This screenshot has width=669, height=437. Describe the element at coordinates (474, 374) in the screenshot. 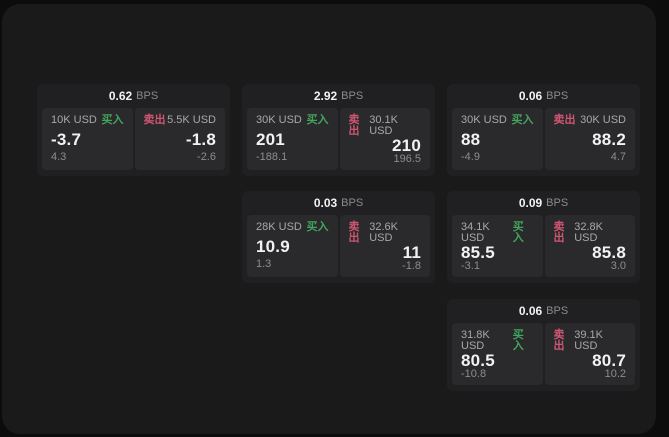

I see `buy-change: -10.8` at that location.